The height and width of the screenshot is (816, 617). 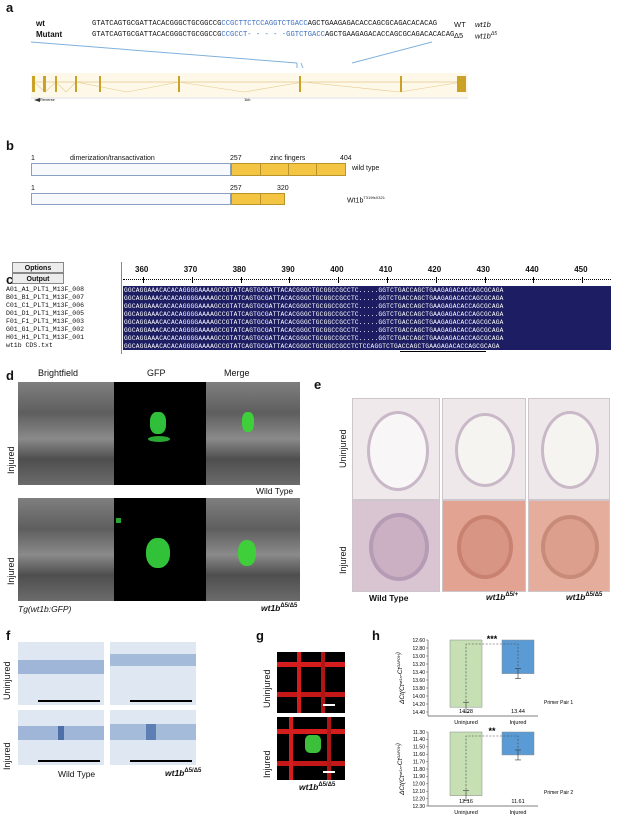 What do you see at coordinates (418, 689) in the screenshot?
I see `y-tick-label: 13.80` at bounding box center [418, 689].